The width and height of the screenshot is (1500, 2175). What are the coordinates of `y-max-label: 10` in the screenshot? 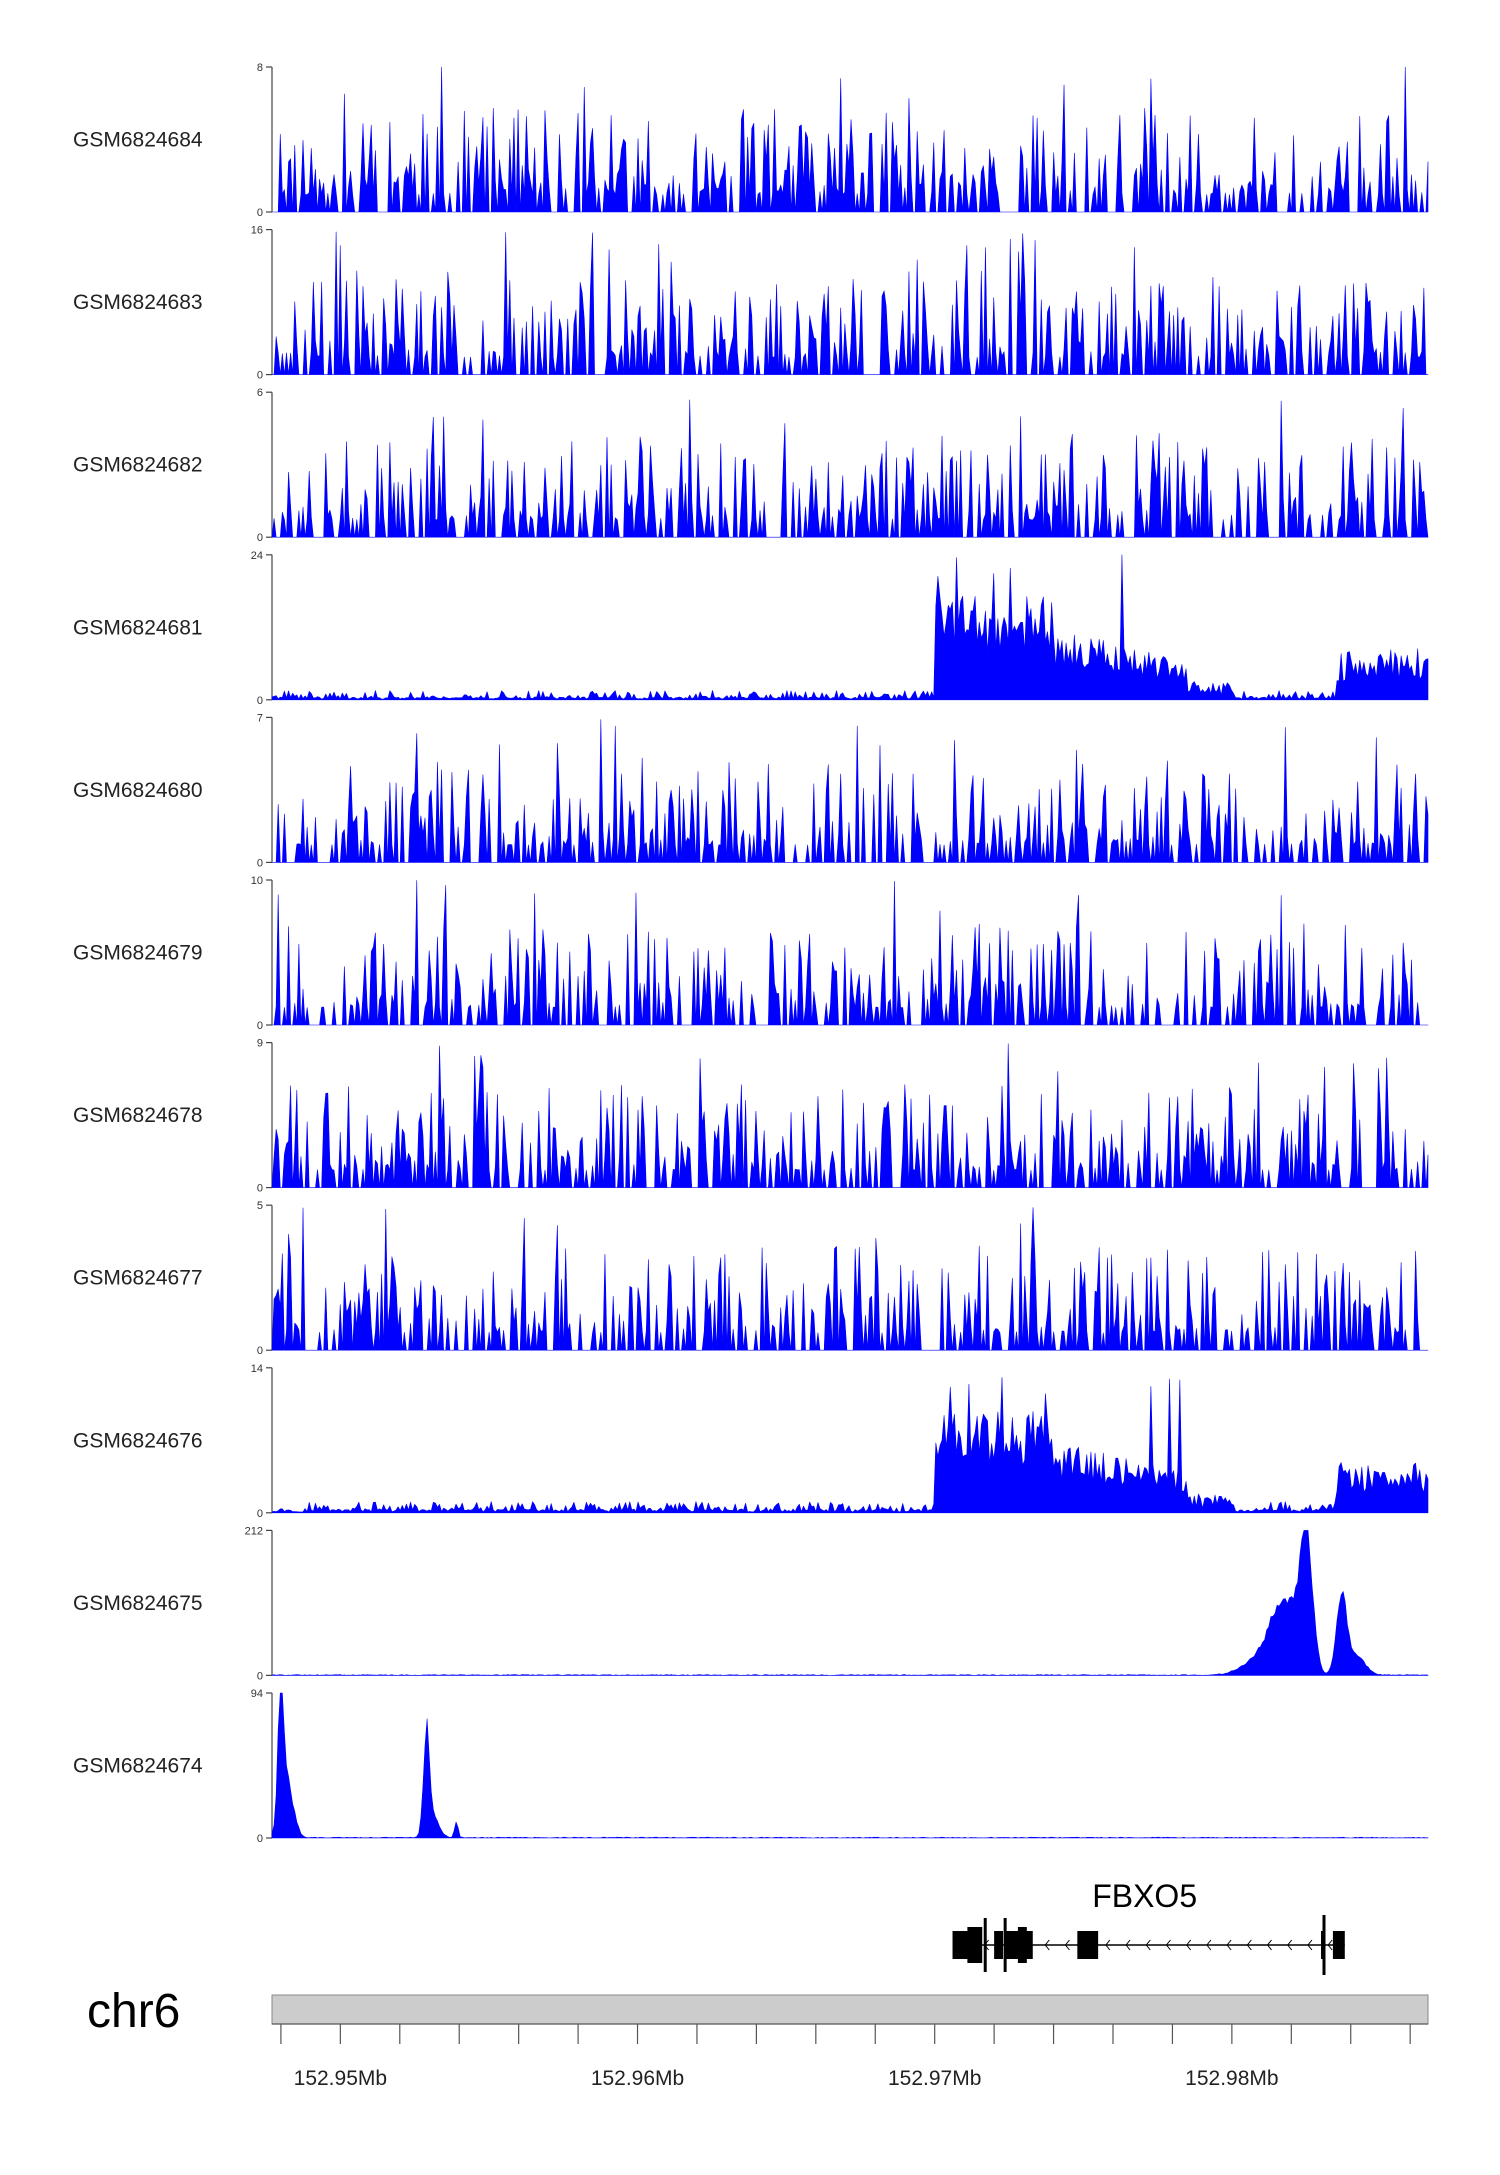 It's located at (257, 881).